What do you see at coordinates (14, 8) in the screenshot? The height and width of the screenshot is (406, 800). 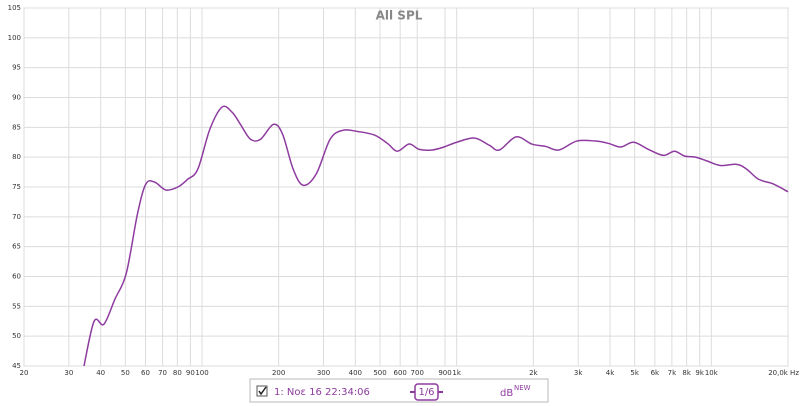 I see `y-tick-label: 105` at bounding box center [14, 8].